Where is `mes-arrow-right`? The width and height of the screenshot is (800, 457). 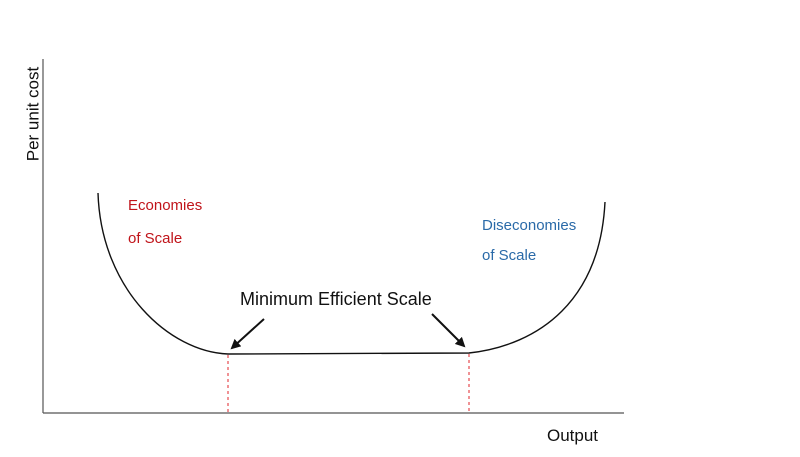
mes-arrow-right is located at coordinates (448, 330).